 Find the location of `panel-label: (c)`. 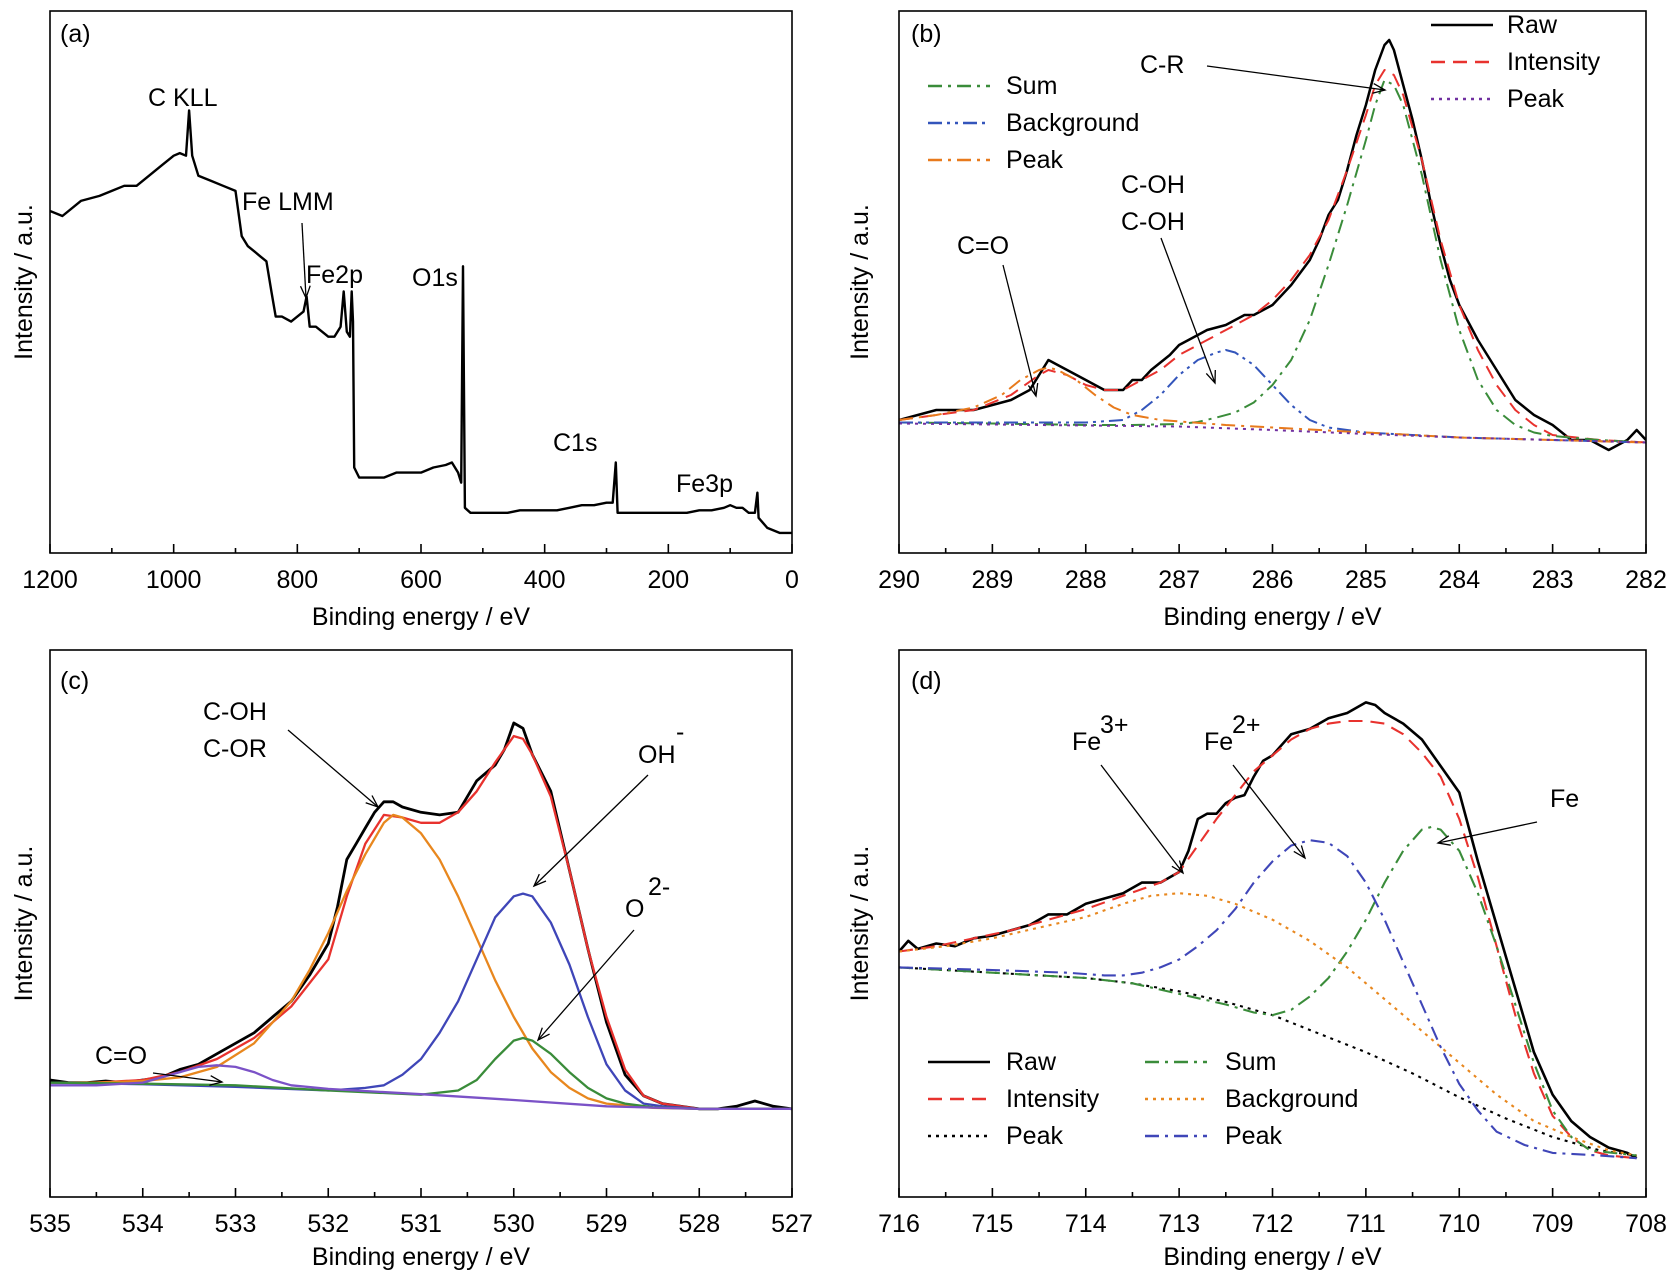

panel-label: (c) is located at coordinates (74, 681).